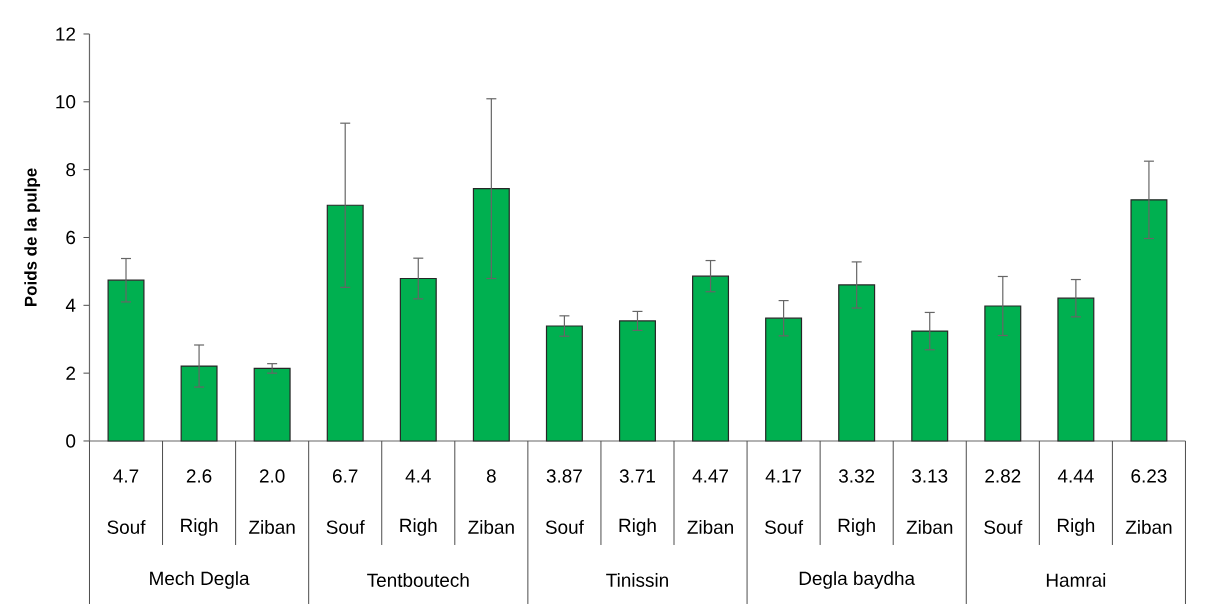 This screenshot has height=604, width=1229. I want to click on text: 4.4, so click(418, 476).